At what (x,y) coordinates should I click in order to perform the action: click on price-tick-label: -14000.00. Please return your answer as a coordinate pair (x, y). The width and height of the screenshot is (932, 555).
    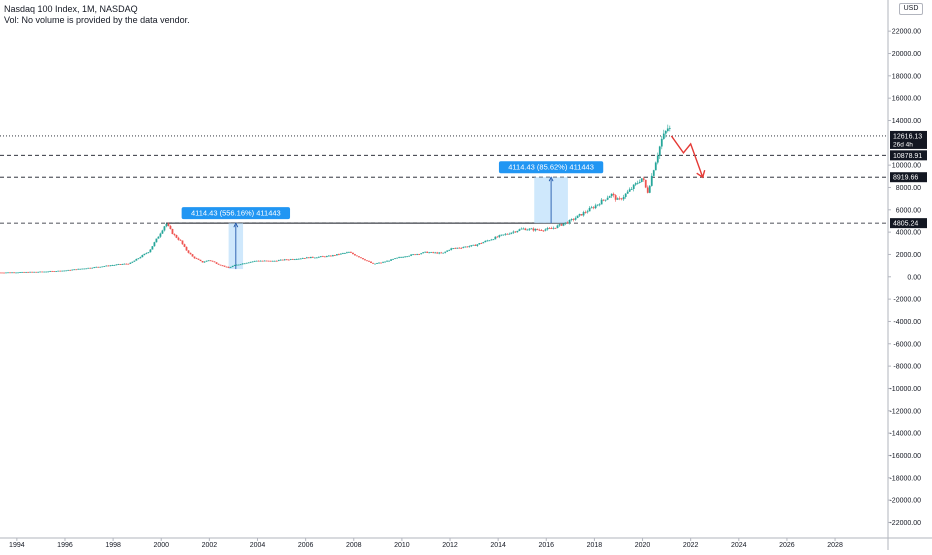
    Looking at the image, I should click on (905, 434).